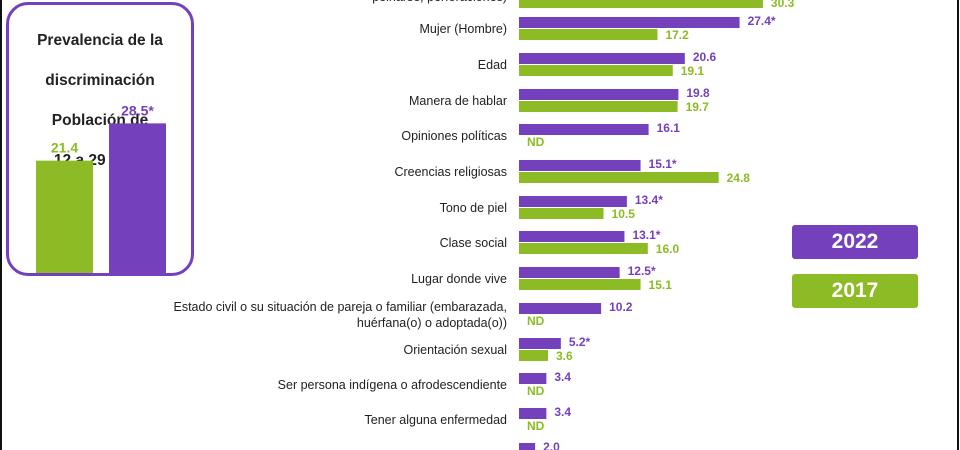  What do you see at coordinates (454, 136) in the screenshot?
I see `category-label: Opiniones políticas` at bounding box center [454, 136].